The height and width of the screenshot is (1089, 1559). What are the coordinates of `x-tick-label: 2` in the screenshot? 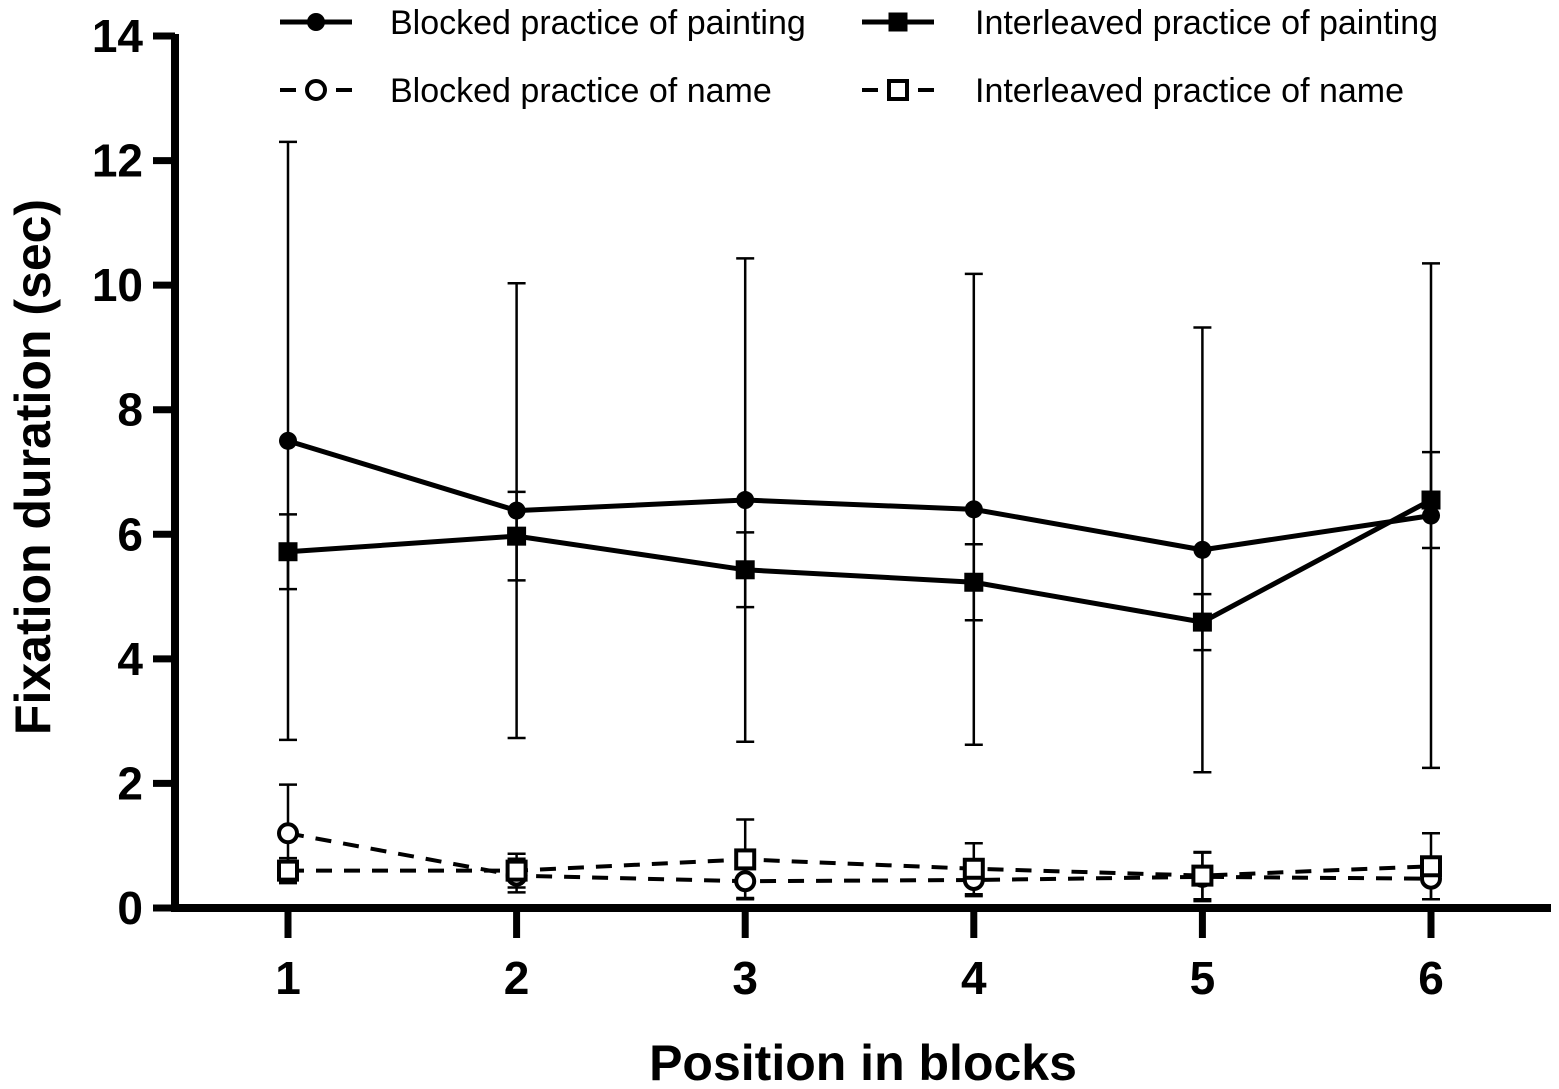 It's located at (517, 978).